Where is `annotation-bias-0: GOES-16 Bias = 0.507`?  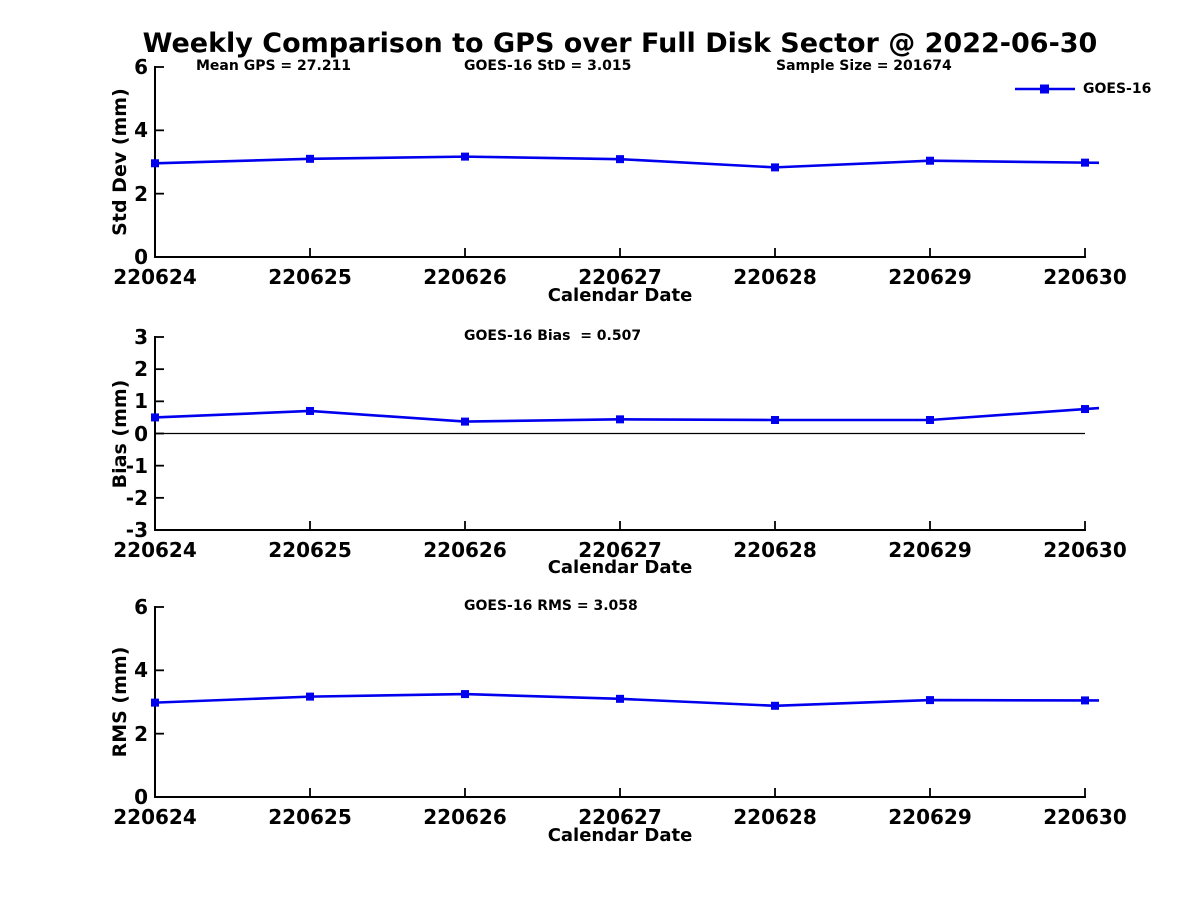
annotation-bias-0: GOES-16 Bias = 0.507 is located at coordinates (553, 336).